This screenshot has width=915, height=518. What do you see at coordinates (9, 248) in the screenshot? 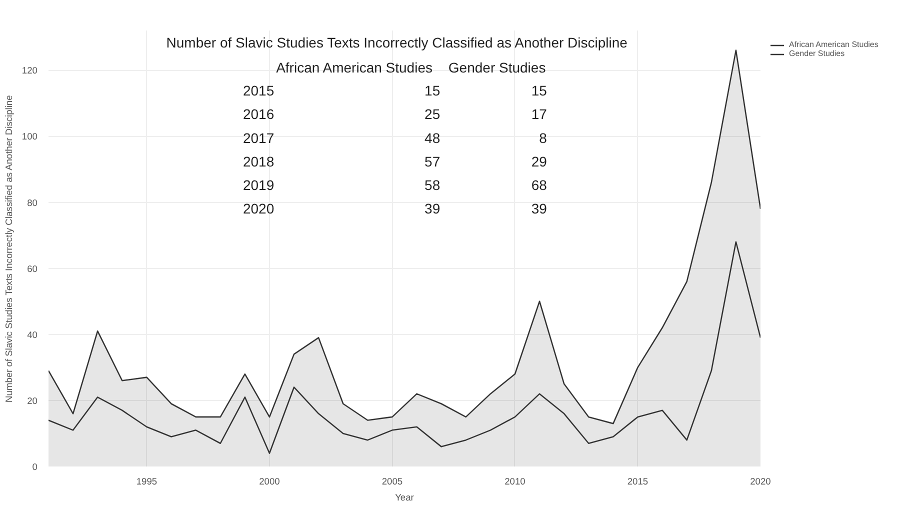
I see `y-axis-title: Number of Slavic Studies Texts Incorrectly Classified as Another Discipline` at bounding box center [9, 248].